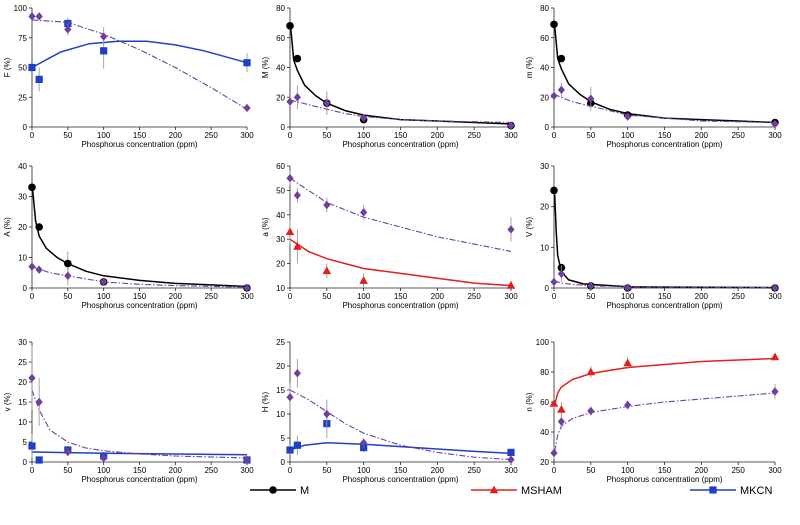 Image resolution: width=800 pixels, height=525 pixels. What do you see at coordinates (7, 227) in the screenshot?
I see `y-axis-label: A (%)` at bounding box center [7, 227].